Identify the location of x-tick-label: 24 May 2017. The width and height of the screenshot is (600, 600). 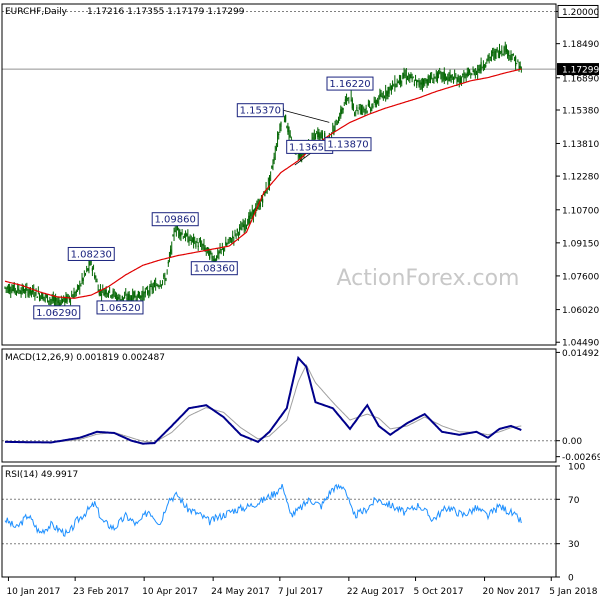
(240, 592).